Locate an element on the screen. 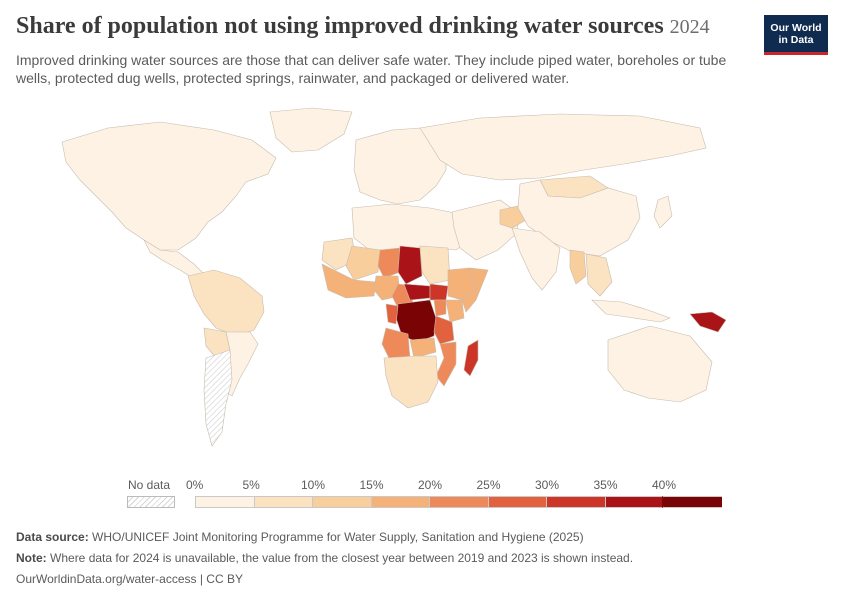  note-label: Note: is located at coordinates (31, 558).